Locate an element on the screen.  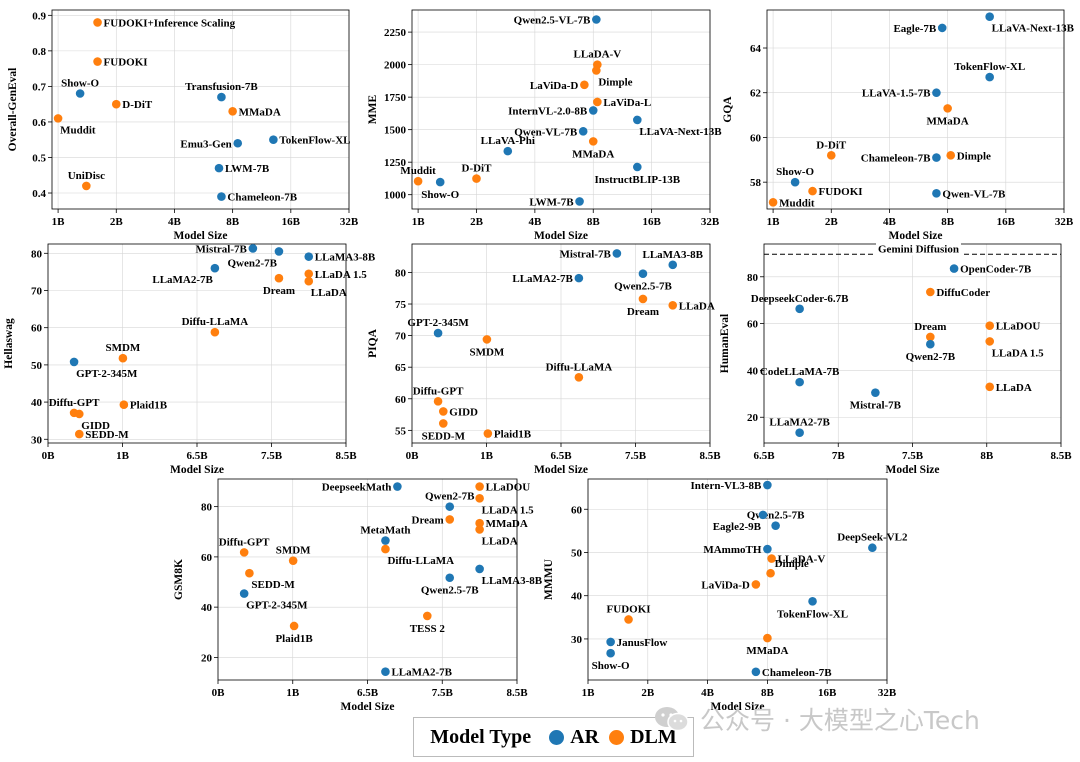
point-label-llama3-8b: LLaMA3-8B is located at coordinates (512, 581).